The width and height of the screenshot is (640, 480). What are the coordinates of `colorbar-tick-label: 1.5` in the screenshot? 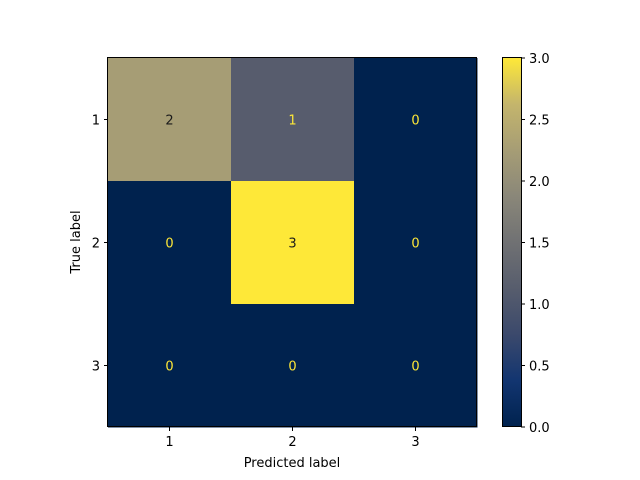 It's located at (539, 244).